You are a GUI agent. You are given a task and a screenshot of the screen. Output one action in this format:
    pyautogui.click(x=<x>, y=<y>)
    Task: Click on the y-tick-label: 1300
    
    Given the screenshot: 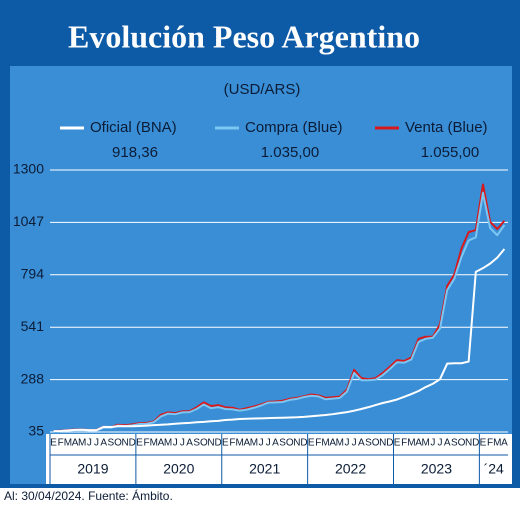 What is the action you would take?
    pyautogui.click(x=28, y=169)
    